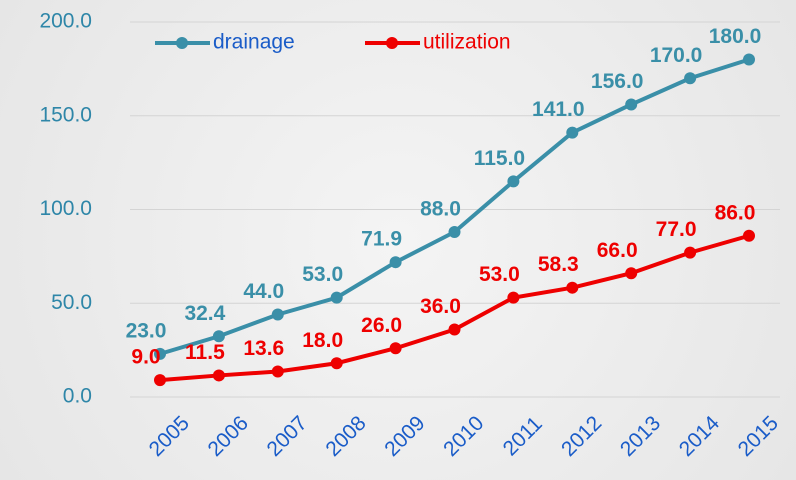 The width and height of the screenshot is (796, 480). What do you see at coordinates (617, 250) in the screenshot?
I see `data-label: 66.0` at bounding box center [617, 250].